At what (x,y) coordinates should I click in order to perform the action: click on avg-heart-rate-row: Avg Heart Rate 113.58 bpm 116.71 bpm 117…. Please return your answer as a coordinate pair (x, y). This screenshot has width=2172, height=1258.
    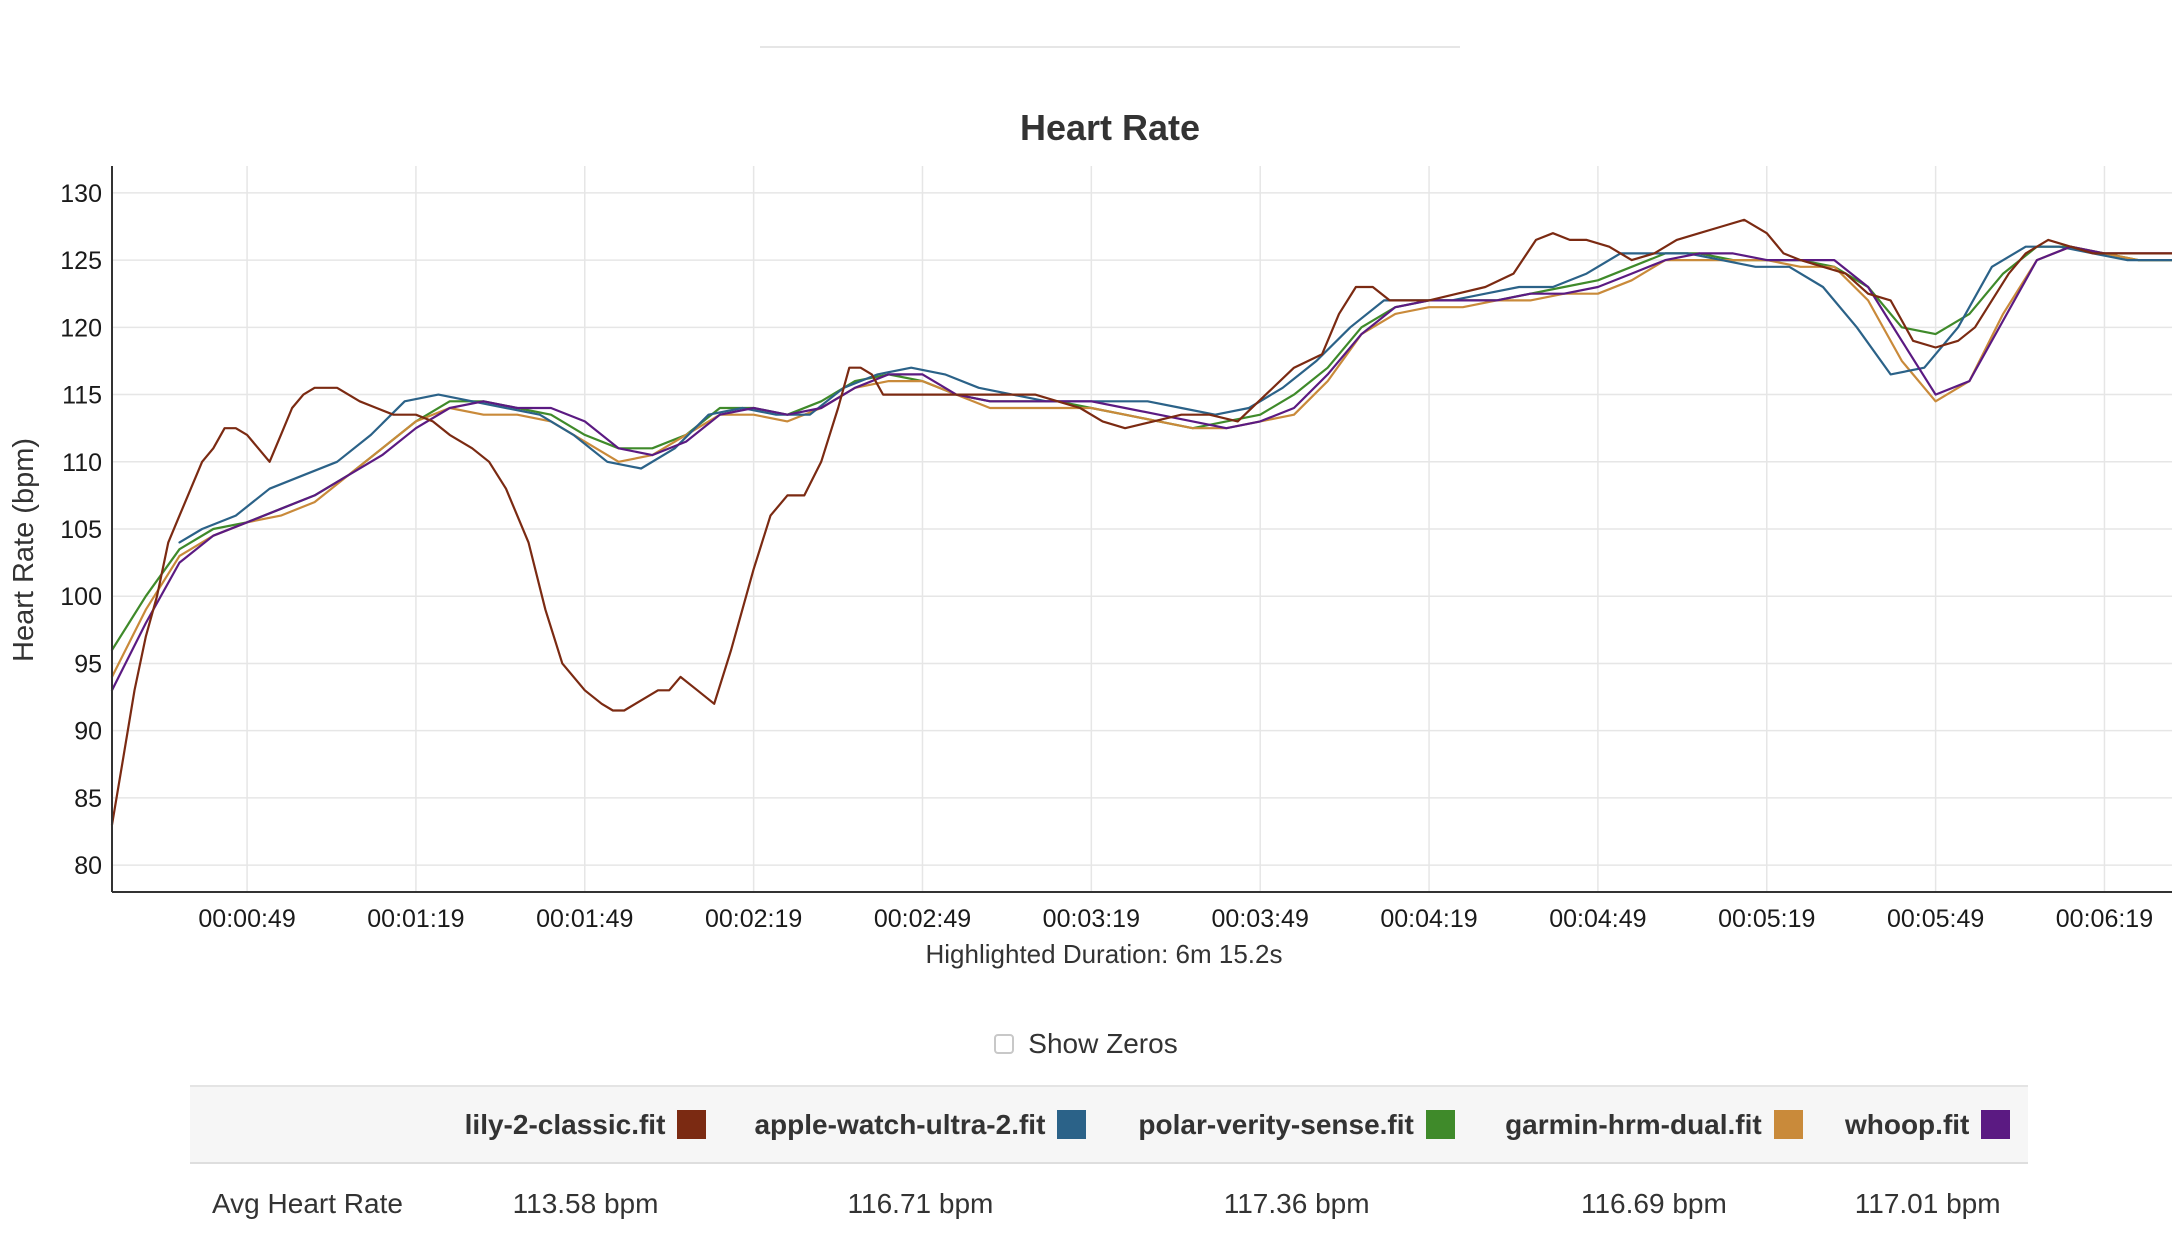
    Looking at the image, I should click on (1109, 1203).